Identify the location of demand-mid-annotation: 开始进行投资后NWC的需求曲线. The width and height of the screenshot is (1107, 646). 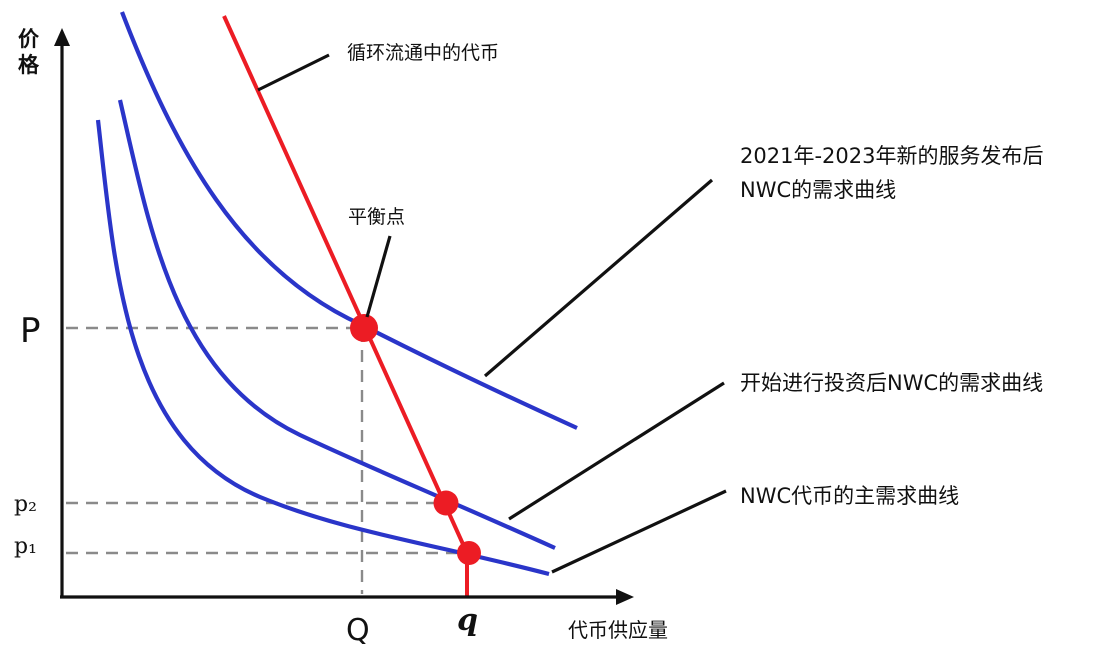
(891, 383).